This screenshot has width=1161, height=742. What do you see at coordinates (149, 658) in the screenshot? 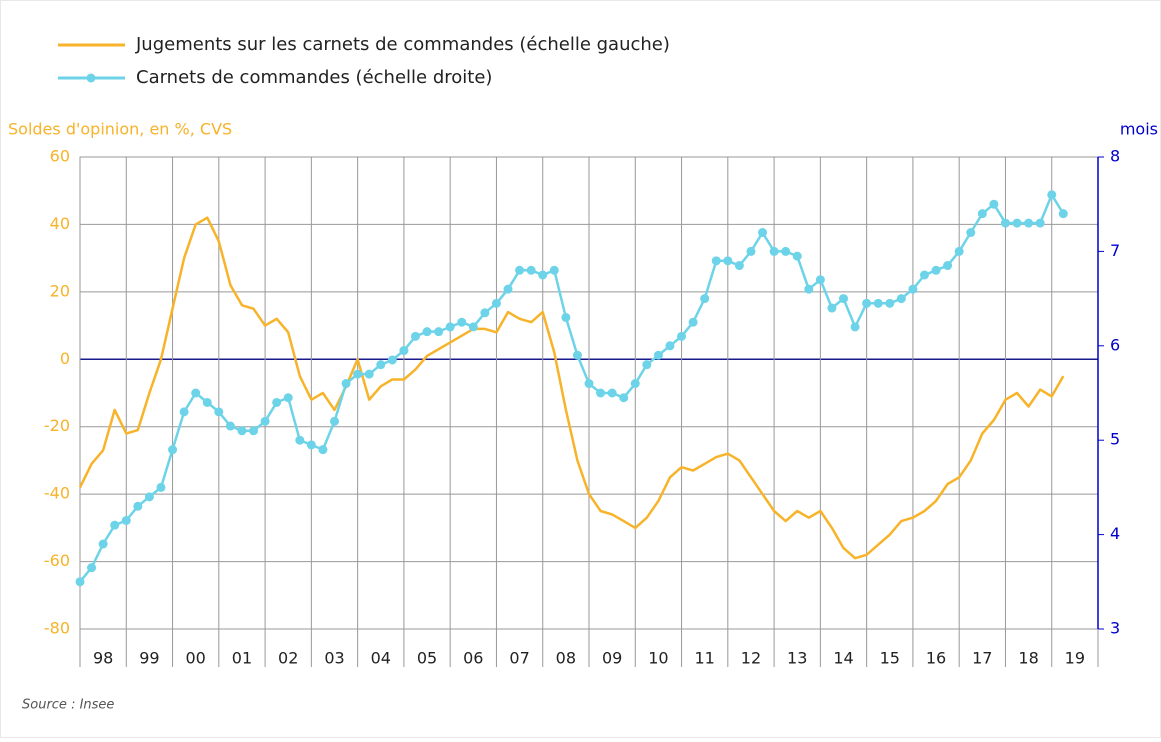
I see `x-tick-label: 99` at bounding box center [149, 658].